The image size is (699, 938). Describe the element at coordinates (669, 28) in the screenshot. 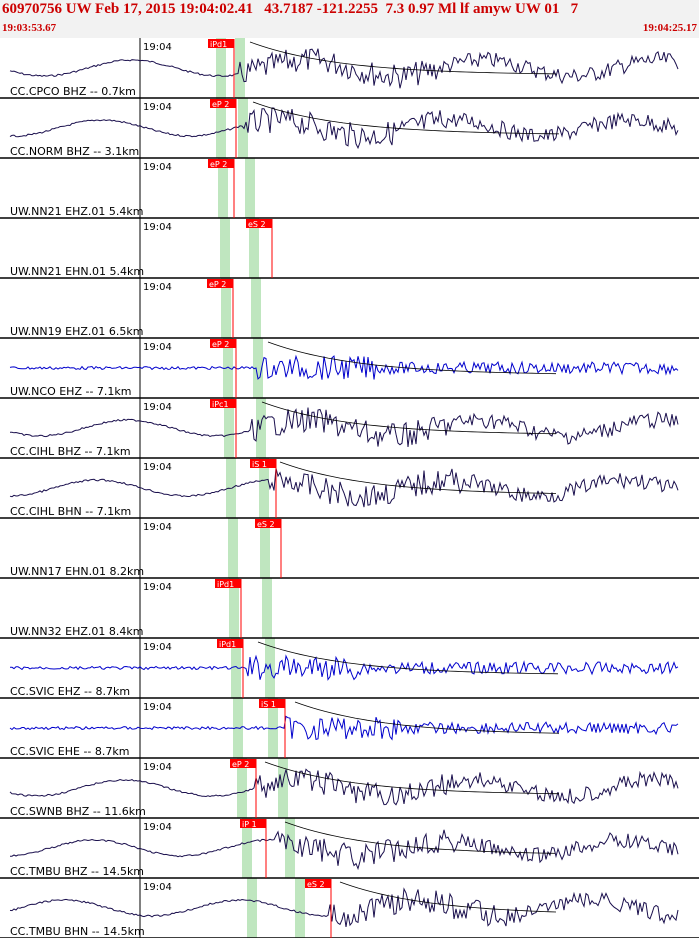

I see `window-end-time: 19:04:25.17` at that location.